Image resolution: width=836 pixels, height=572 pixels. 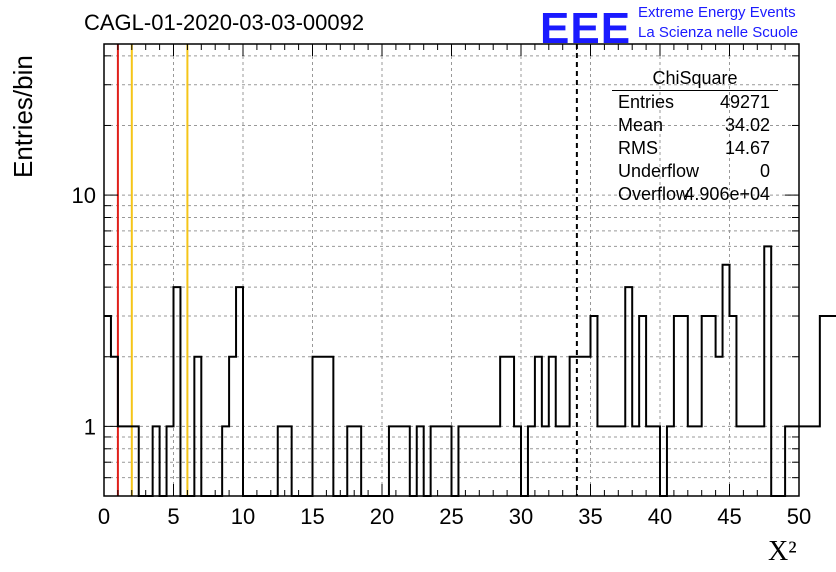 What do you see at coordinates (451, 516) in the screenshot?
I see `x-tick-label: 25` at bounding box center [451, 516].